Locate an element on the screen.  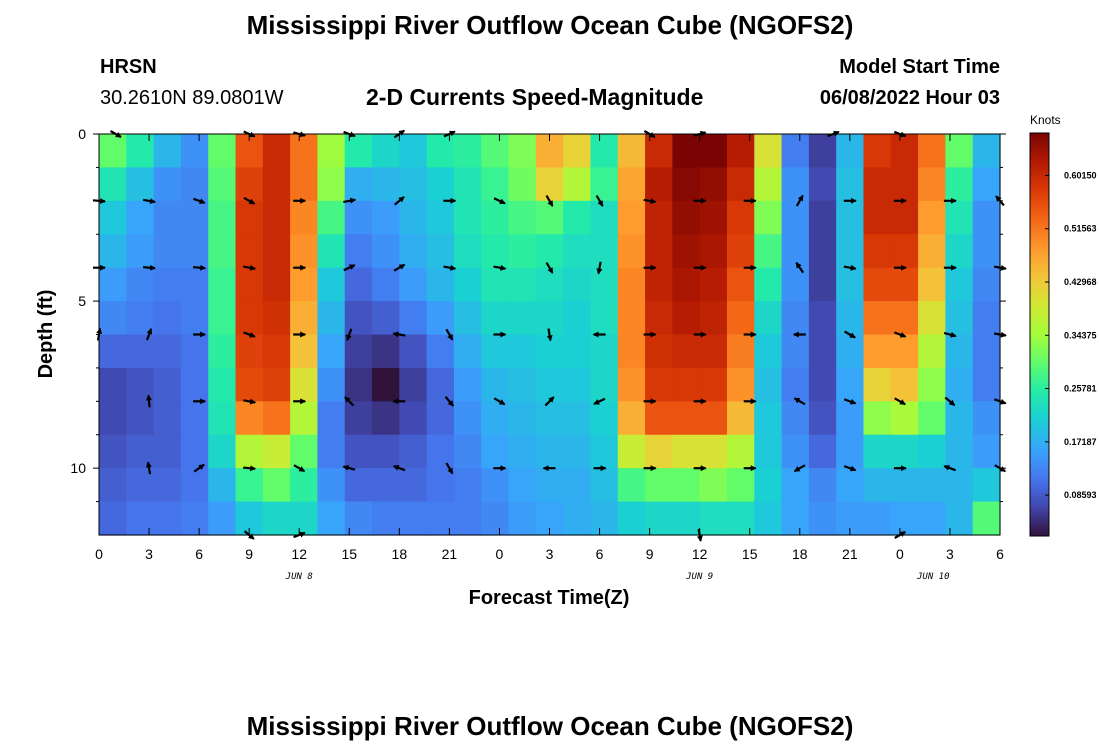
colorbar-tick-label: 0.08593 is located at coordinates (1080, 495).